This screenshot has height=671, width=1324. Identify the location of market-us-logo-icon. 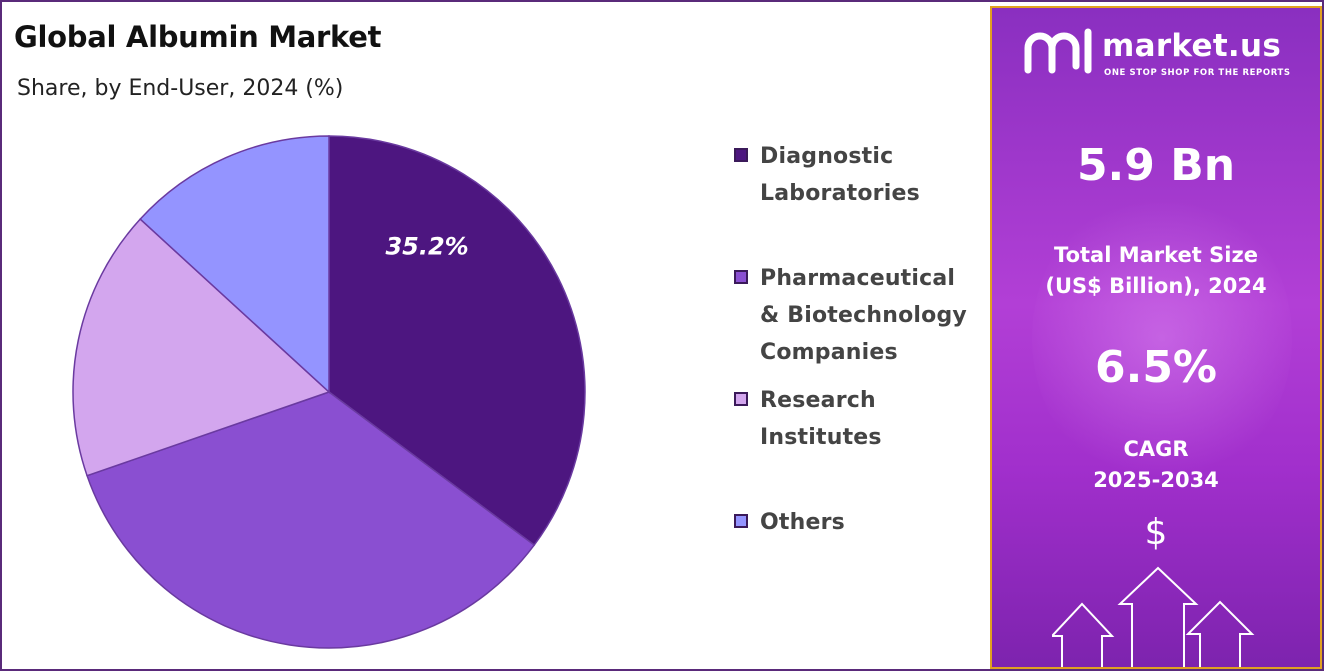
(1058, 51).